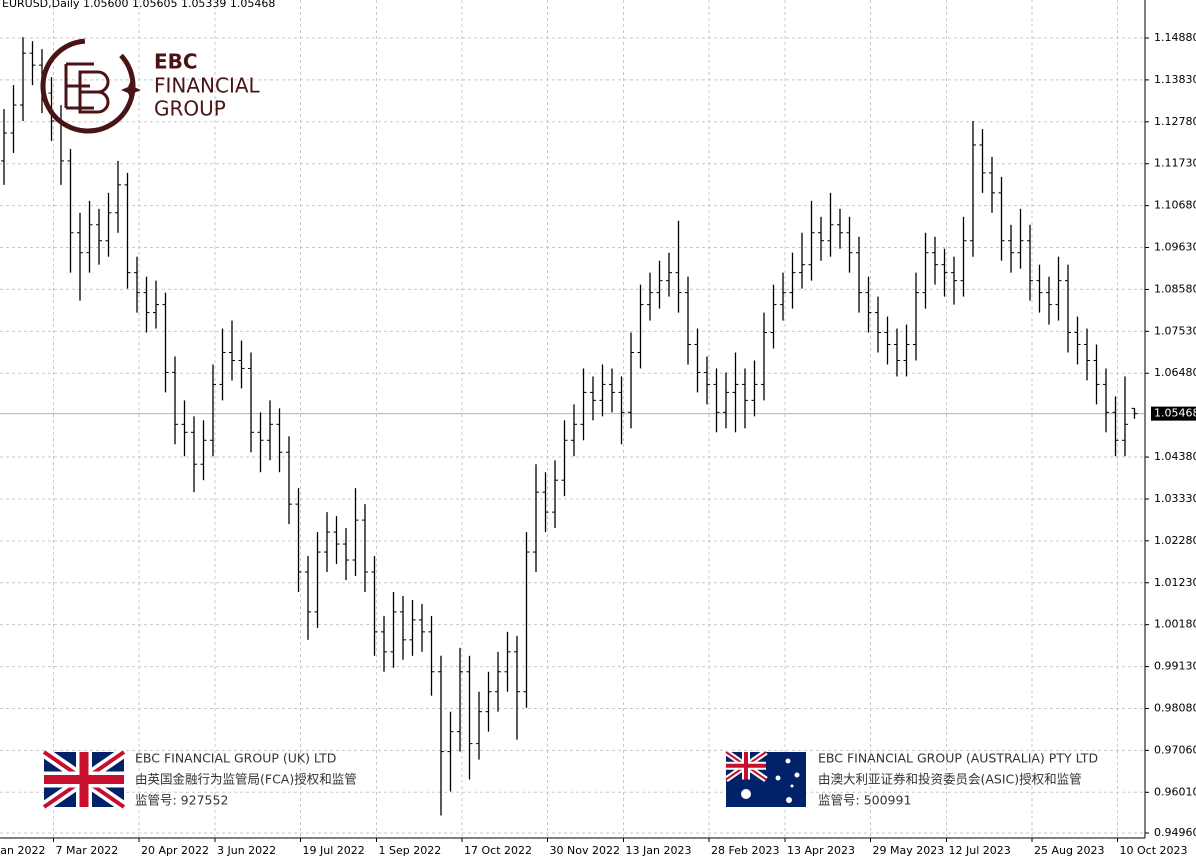 Image resolution: width=1196 pixels, height=862 pixels. What do you see at coordinates (980, 850) in the screenshot?
I see `x-tick-label: 12 Jul 2023` at bounding box center [980, 850].